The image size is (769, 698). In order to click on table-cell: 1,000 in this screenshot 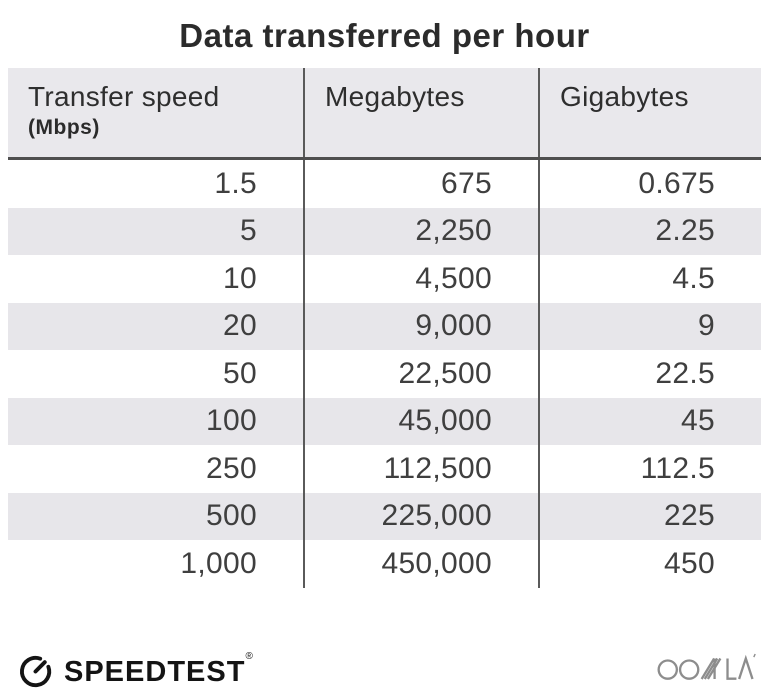, I will do `click(218, 563)`.